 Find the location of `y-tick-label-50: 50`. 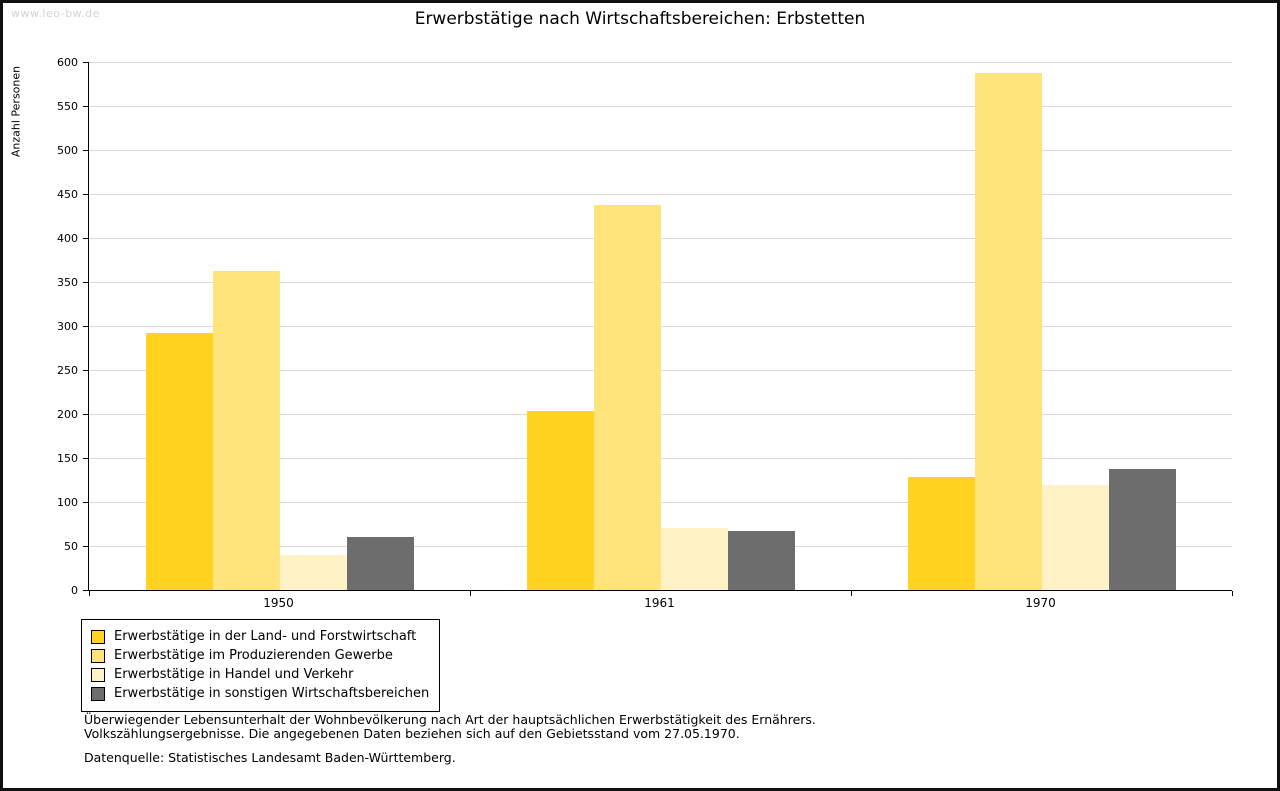

y-tick-label-50: 50 is located at coordinates (71, 546).